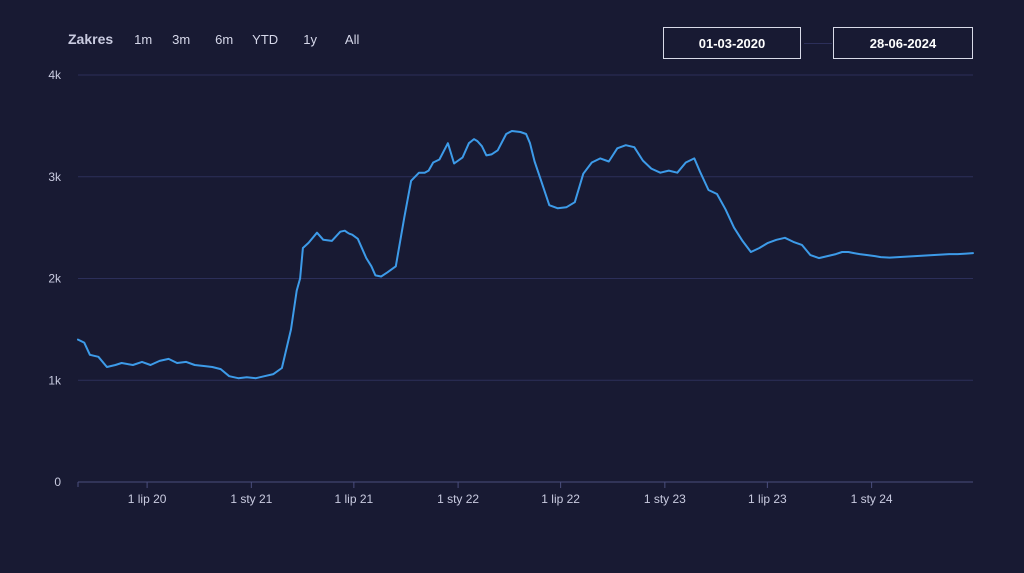 The width and height of the screenshot is (1024, 573). I want to click on range-button-1y: 1y, so click(310, 39).